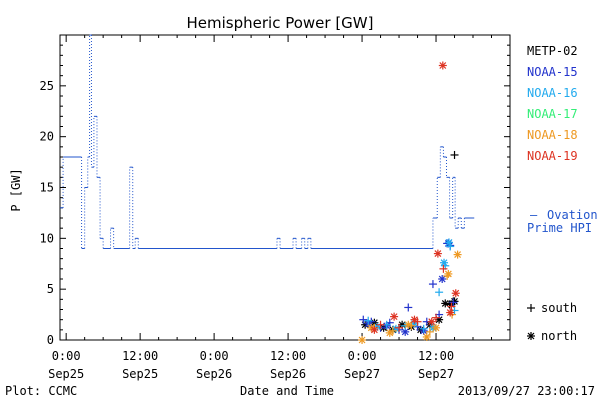  Describe the element at coordinates (47, 188) in the screenshot. I see `y-tick-label: 15` at that location.